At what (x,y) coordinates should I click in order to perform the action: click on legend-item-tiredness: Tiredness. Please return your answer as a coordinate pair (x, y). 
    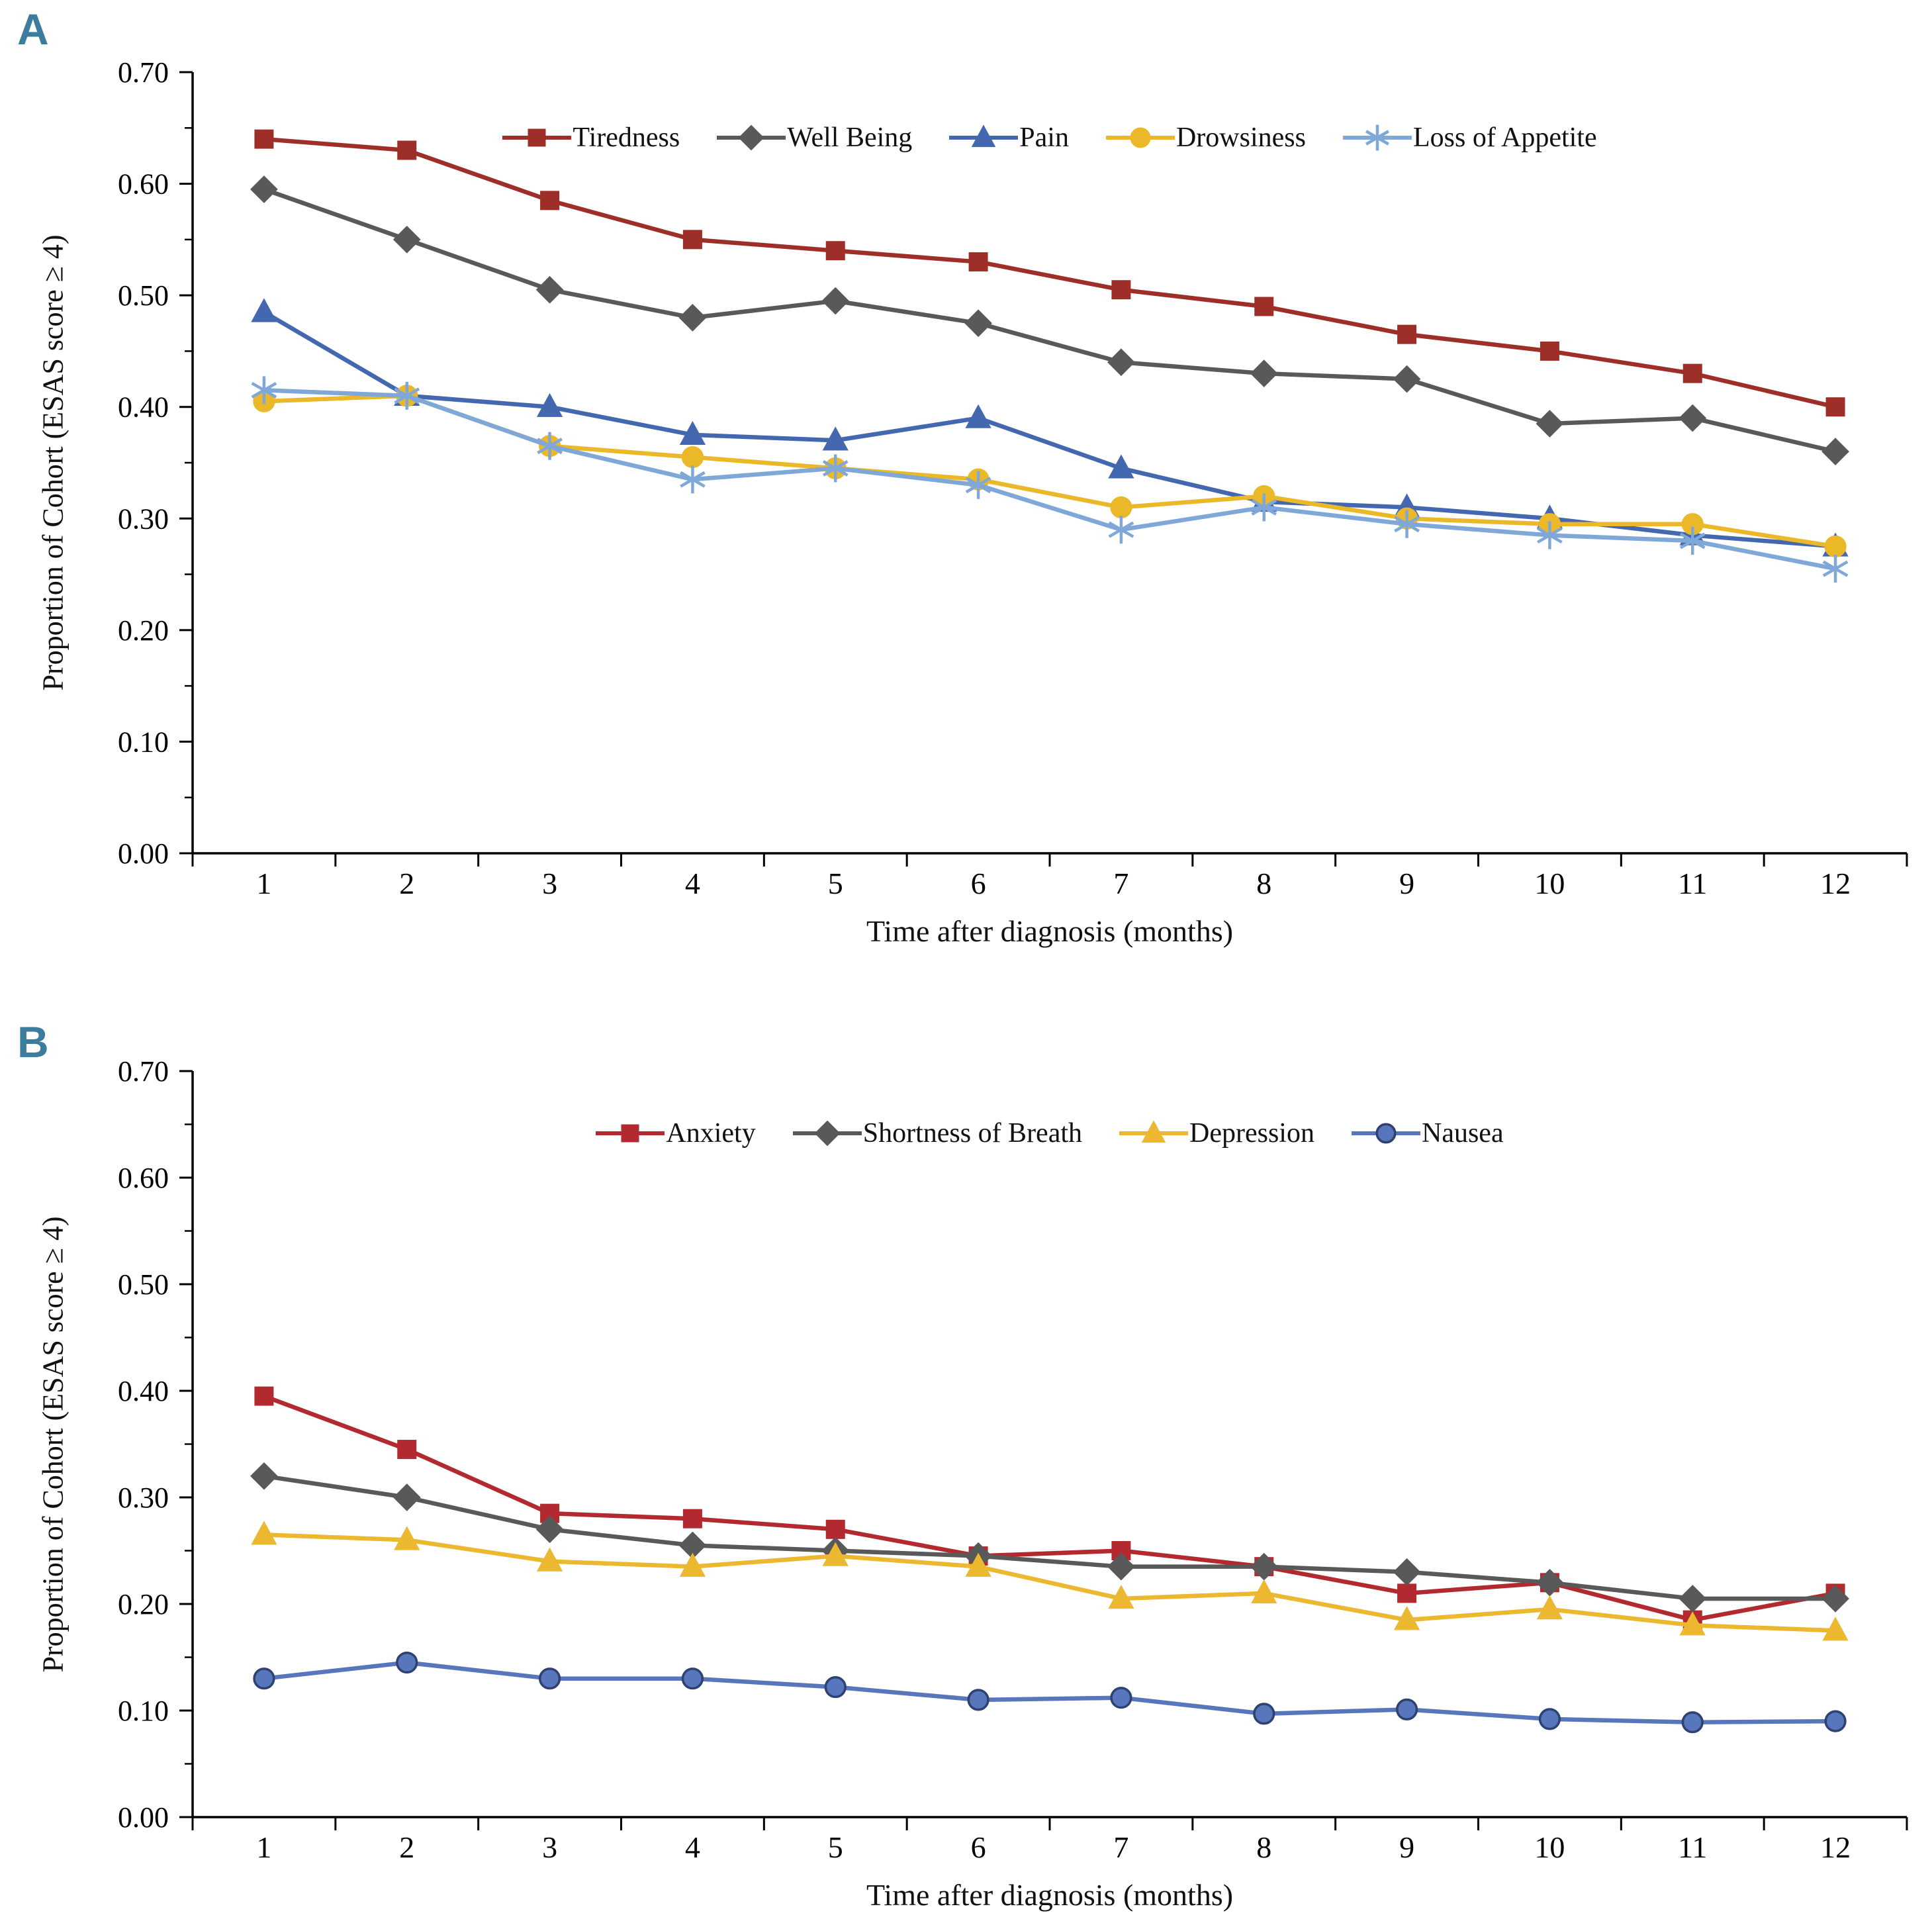
    Looking at the image, I should click on (591, 138).